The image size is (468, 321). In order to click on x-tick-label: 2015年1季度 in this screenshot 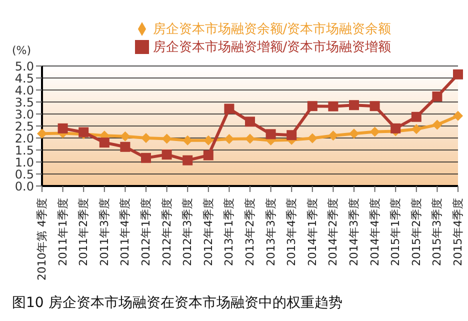, I will do `click(395, 232)`.